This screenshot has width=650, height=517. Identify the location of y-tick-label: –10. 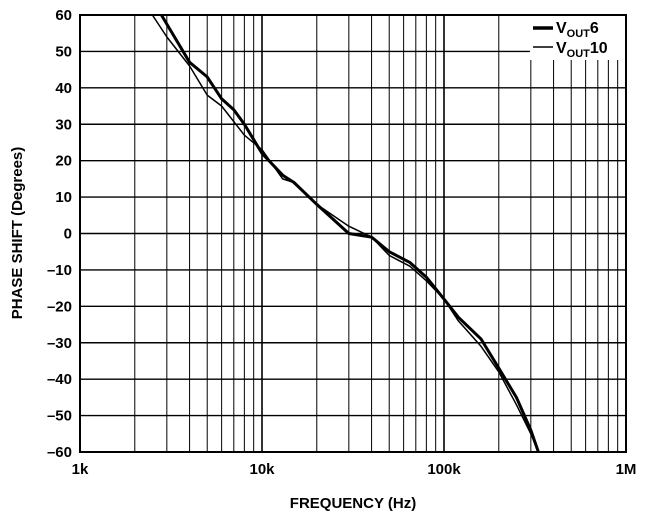
(59, 270).